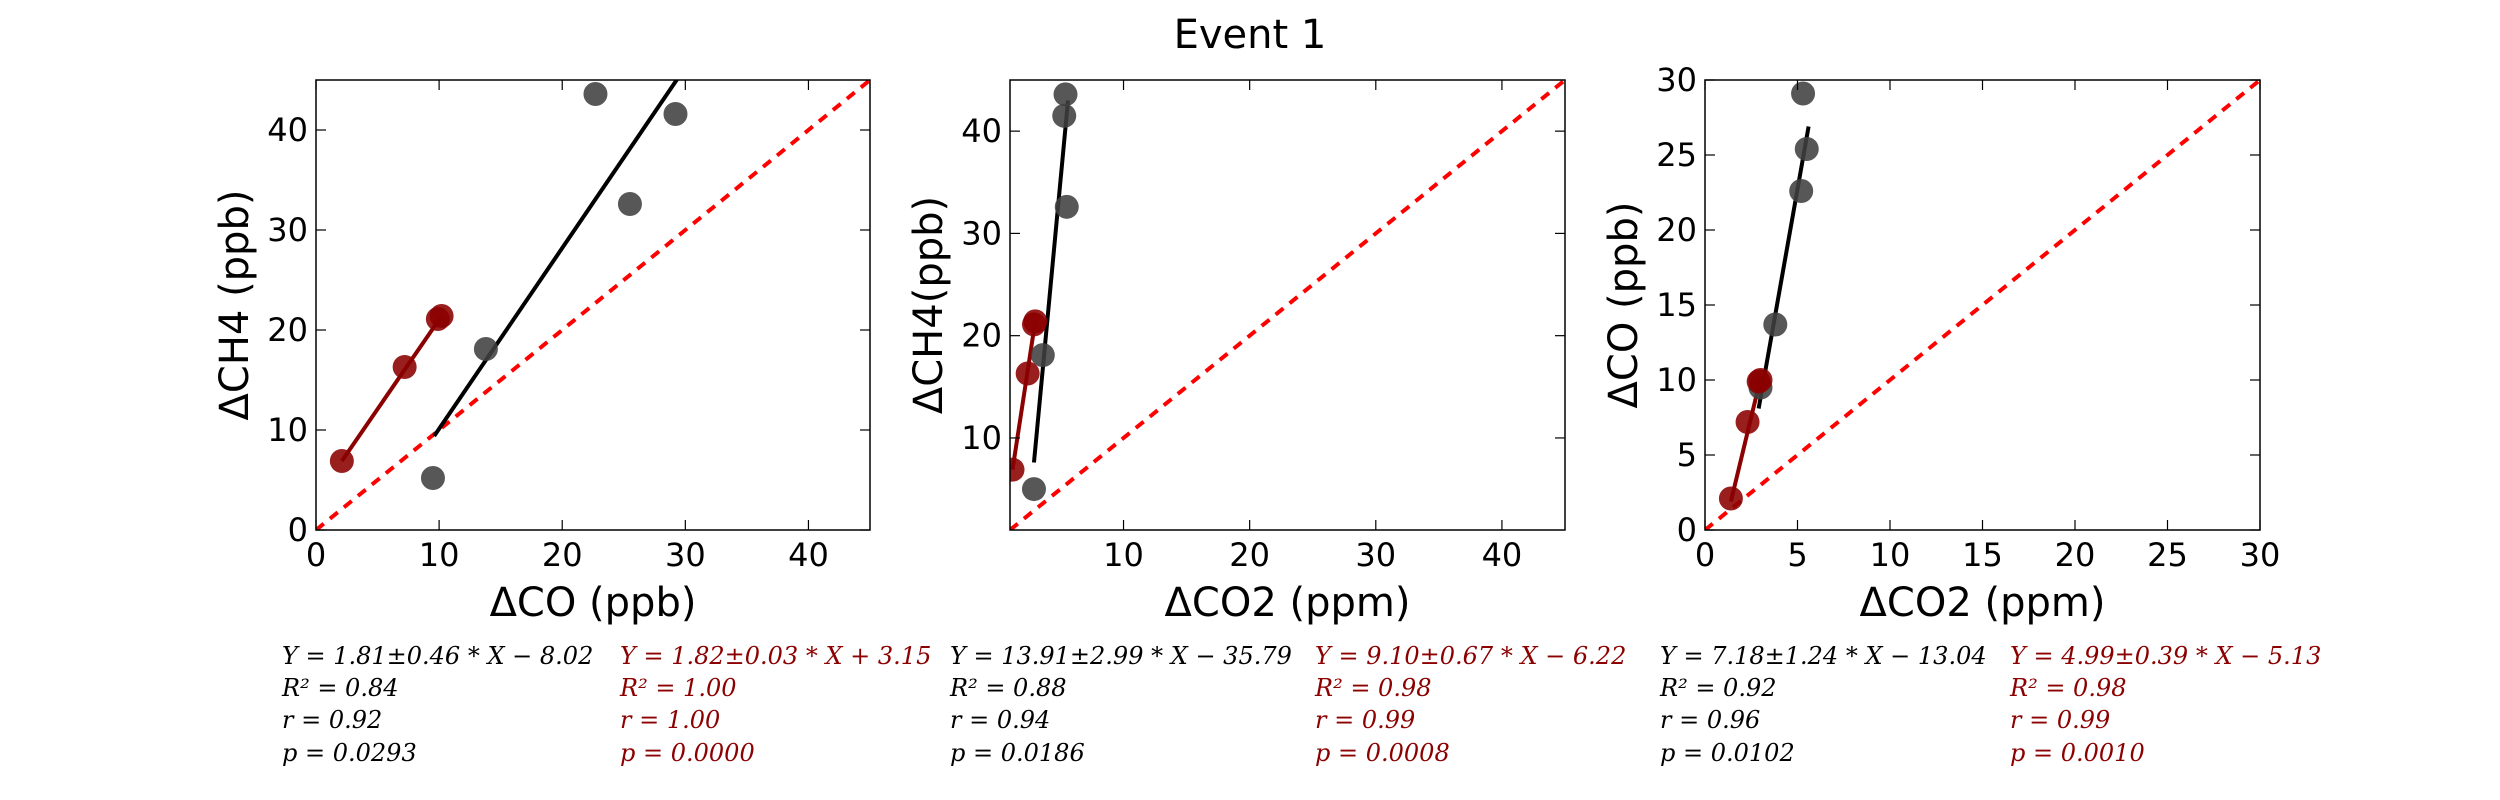 This screenshot has height=800, width=2500. What do you see at coordinates (1470, 656) in the screenshot?
I see `red-stat-line-1: Y = 9.10±0.67 * X − 6.22` at bounding box center [1470, 656].